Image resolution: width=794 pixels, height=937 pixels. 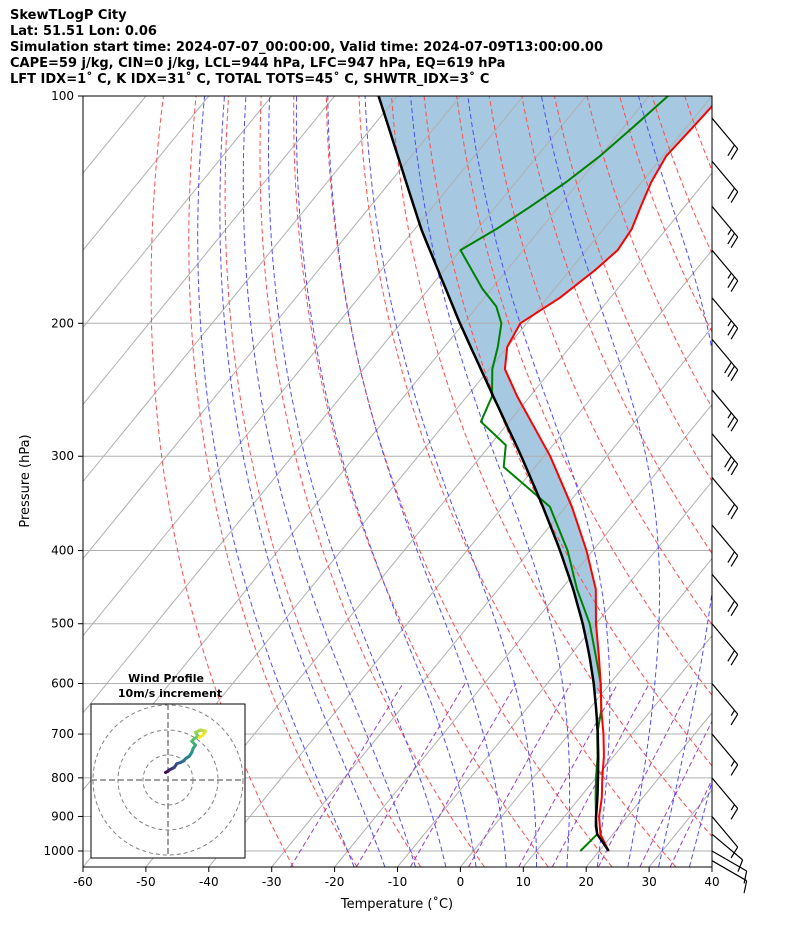 What do you see at coordinates (146, 882) in the screenshot?
I see `x-tick-label: -50` at bounding box center [146, 882].